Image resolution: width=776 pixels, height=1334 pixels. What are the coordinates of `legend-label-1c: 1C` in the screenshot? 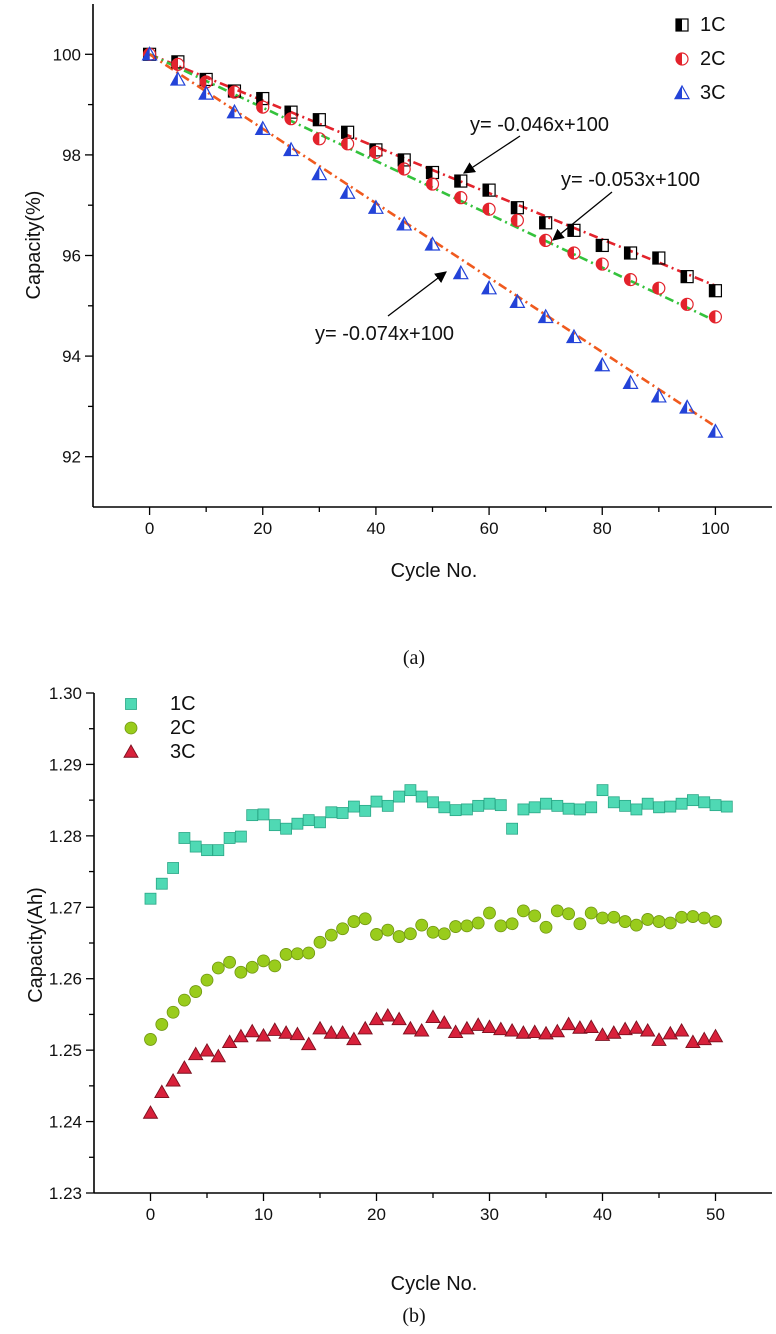 It's located at (183, 704).